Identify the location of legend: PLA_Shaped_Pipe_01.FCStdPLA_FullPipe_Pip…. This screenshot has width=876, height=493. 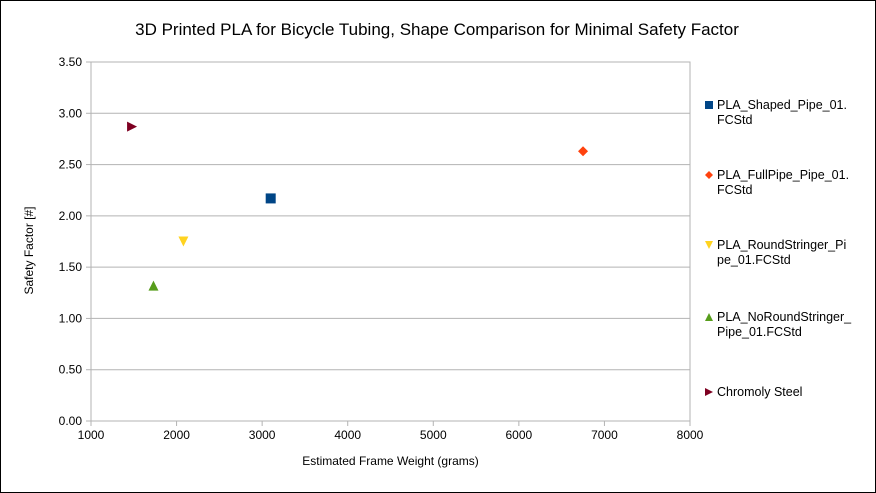
(778, 248).